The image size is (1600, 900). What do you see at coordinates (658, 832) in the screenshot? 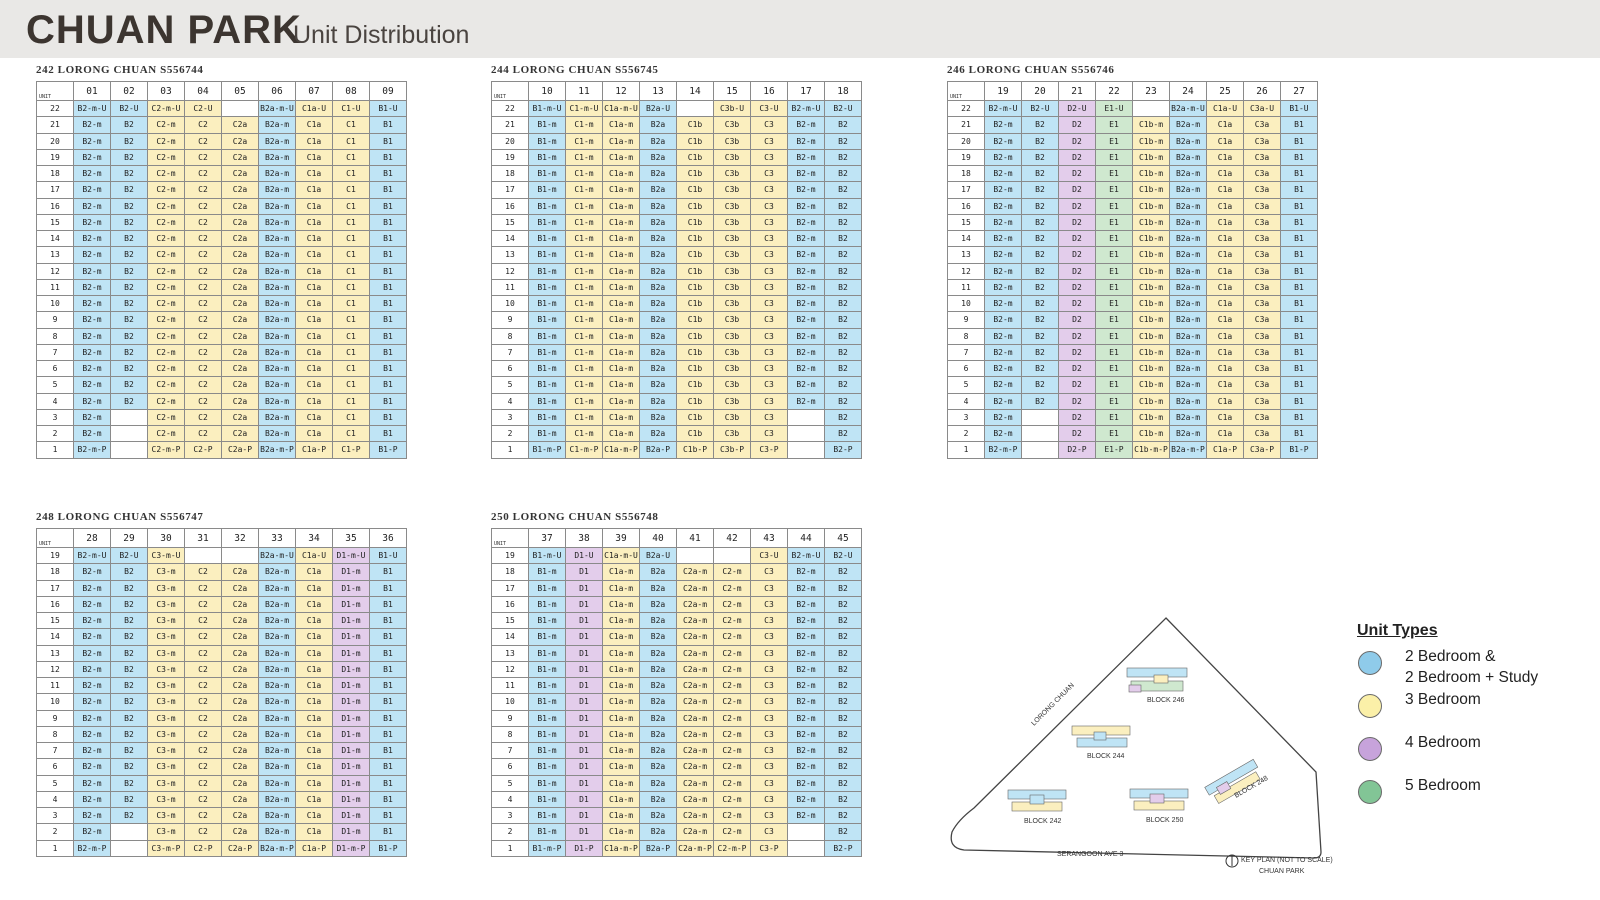
I see `unit-type-cell: B2a` at bounding box center [658, 832].